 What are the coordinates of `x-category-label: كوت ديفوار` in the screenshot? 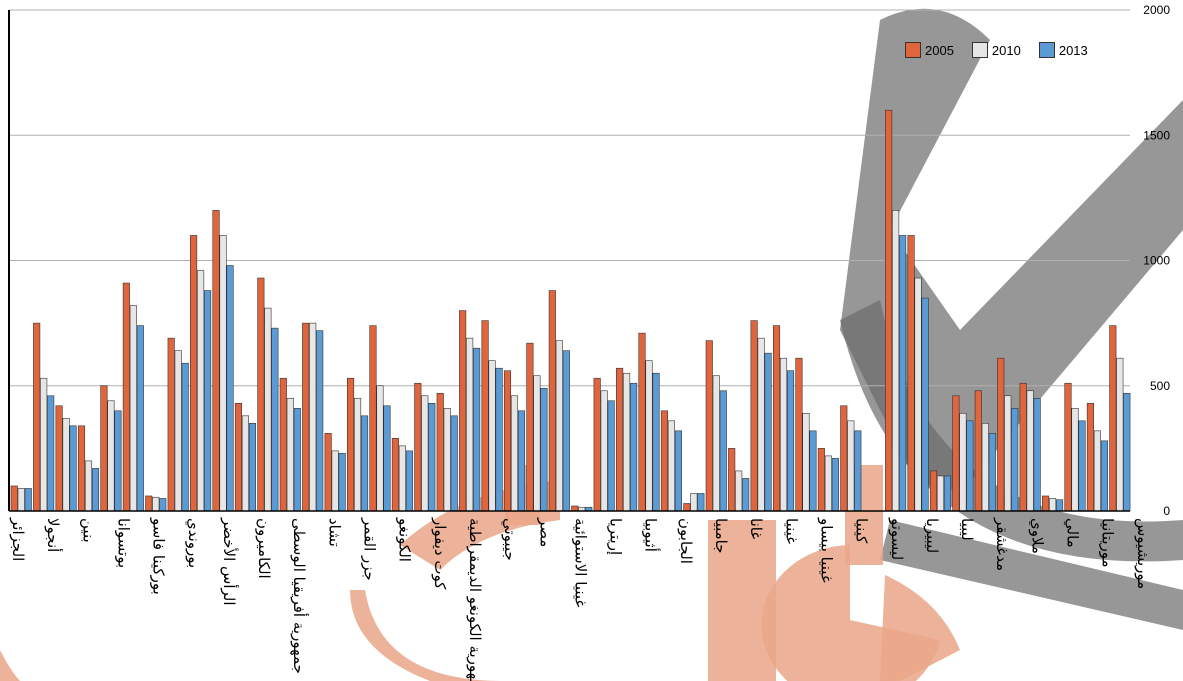 It's located at (440, 553).